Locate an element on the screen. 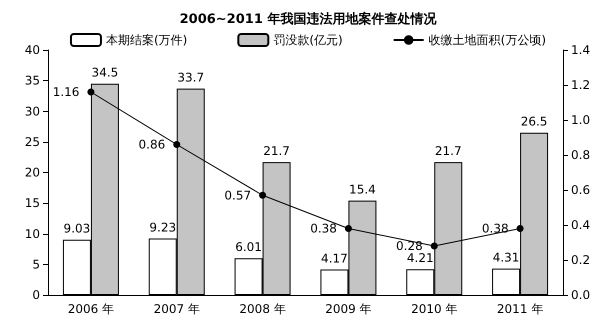 This screenshot has width=616, height=331. y-tick-label: 25 is located at coordinates (32, 141).